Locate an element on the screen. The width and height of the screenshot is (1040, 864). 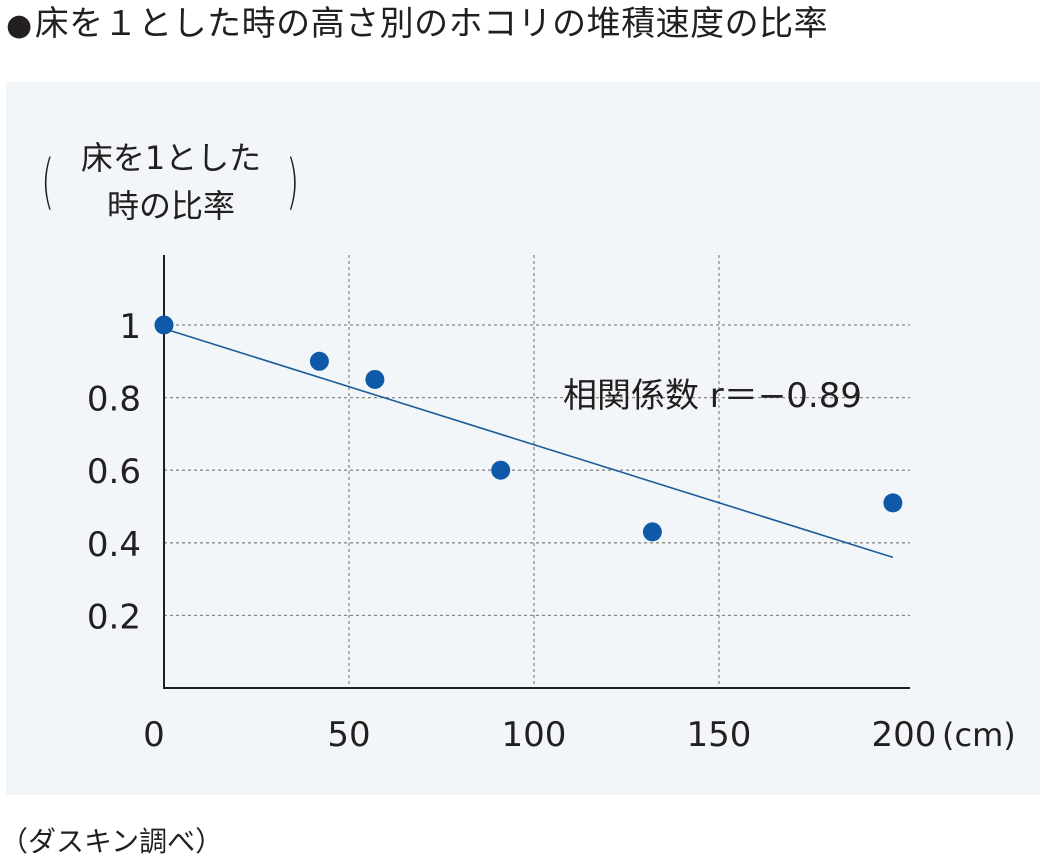
y-tick-1: 1 is located at coordinates (130, 327).